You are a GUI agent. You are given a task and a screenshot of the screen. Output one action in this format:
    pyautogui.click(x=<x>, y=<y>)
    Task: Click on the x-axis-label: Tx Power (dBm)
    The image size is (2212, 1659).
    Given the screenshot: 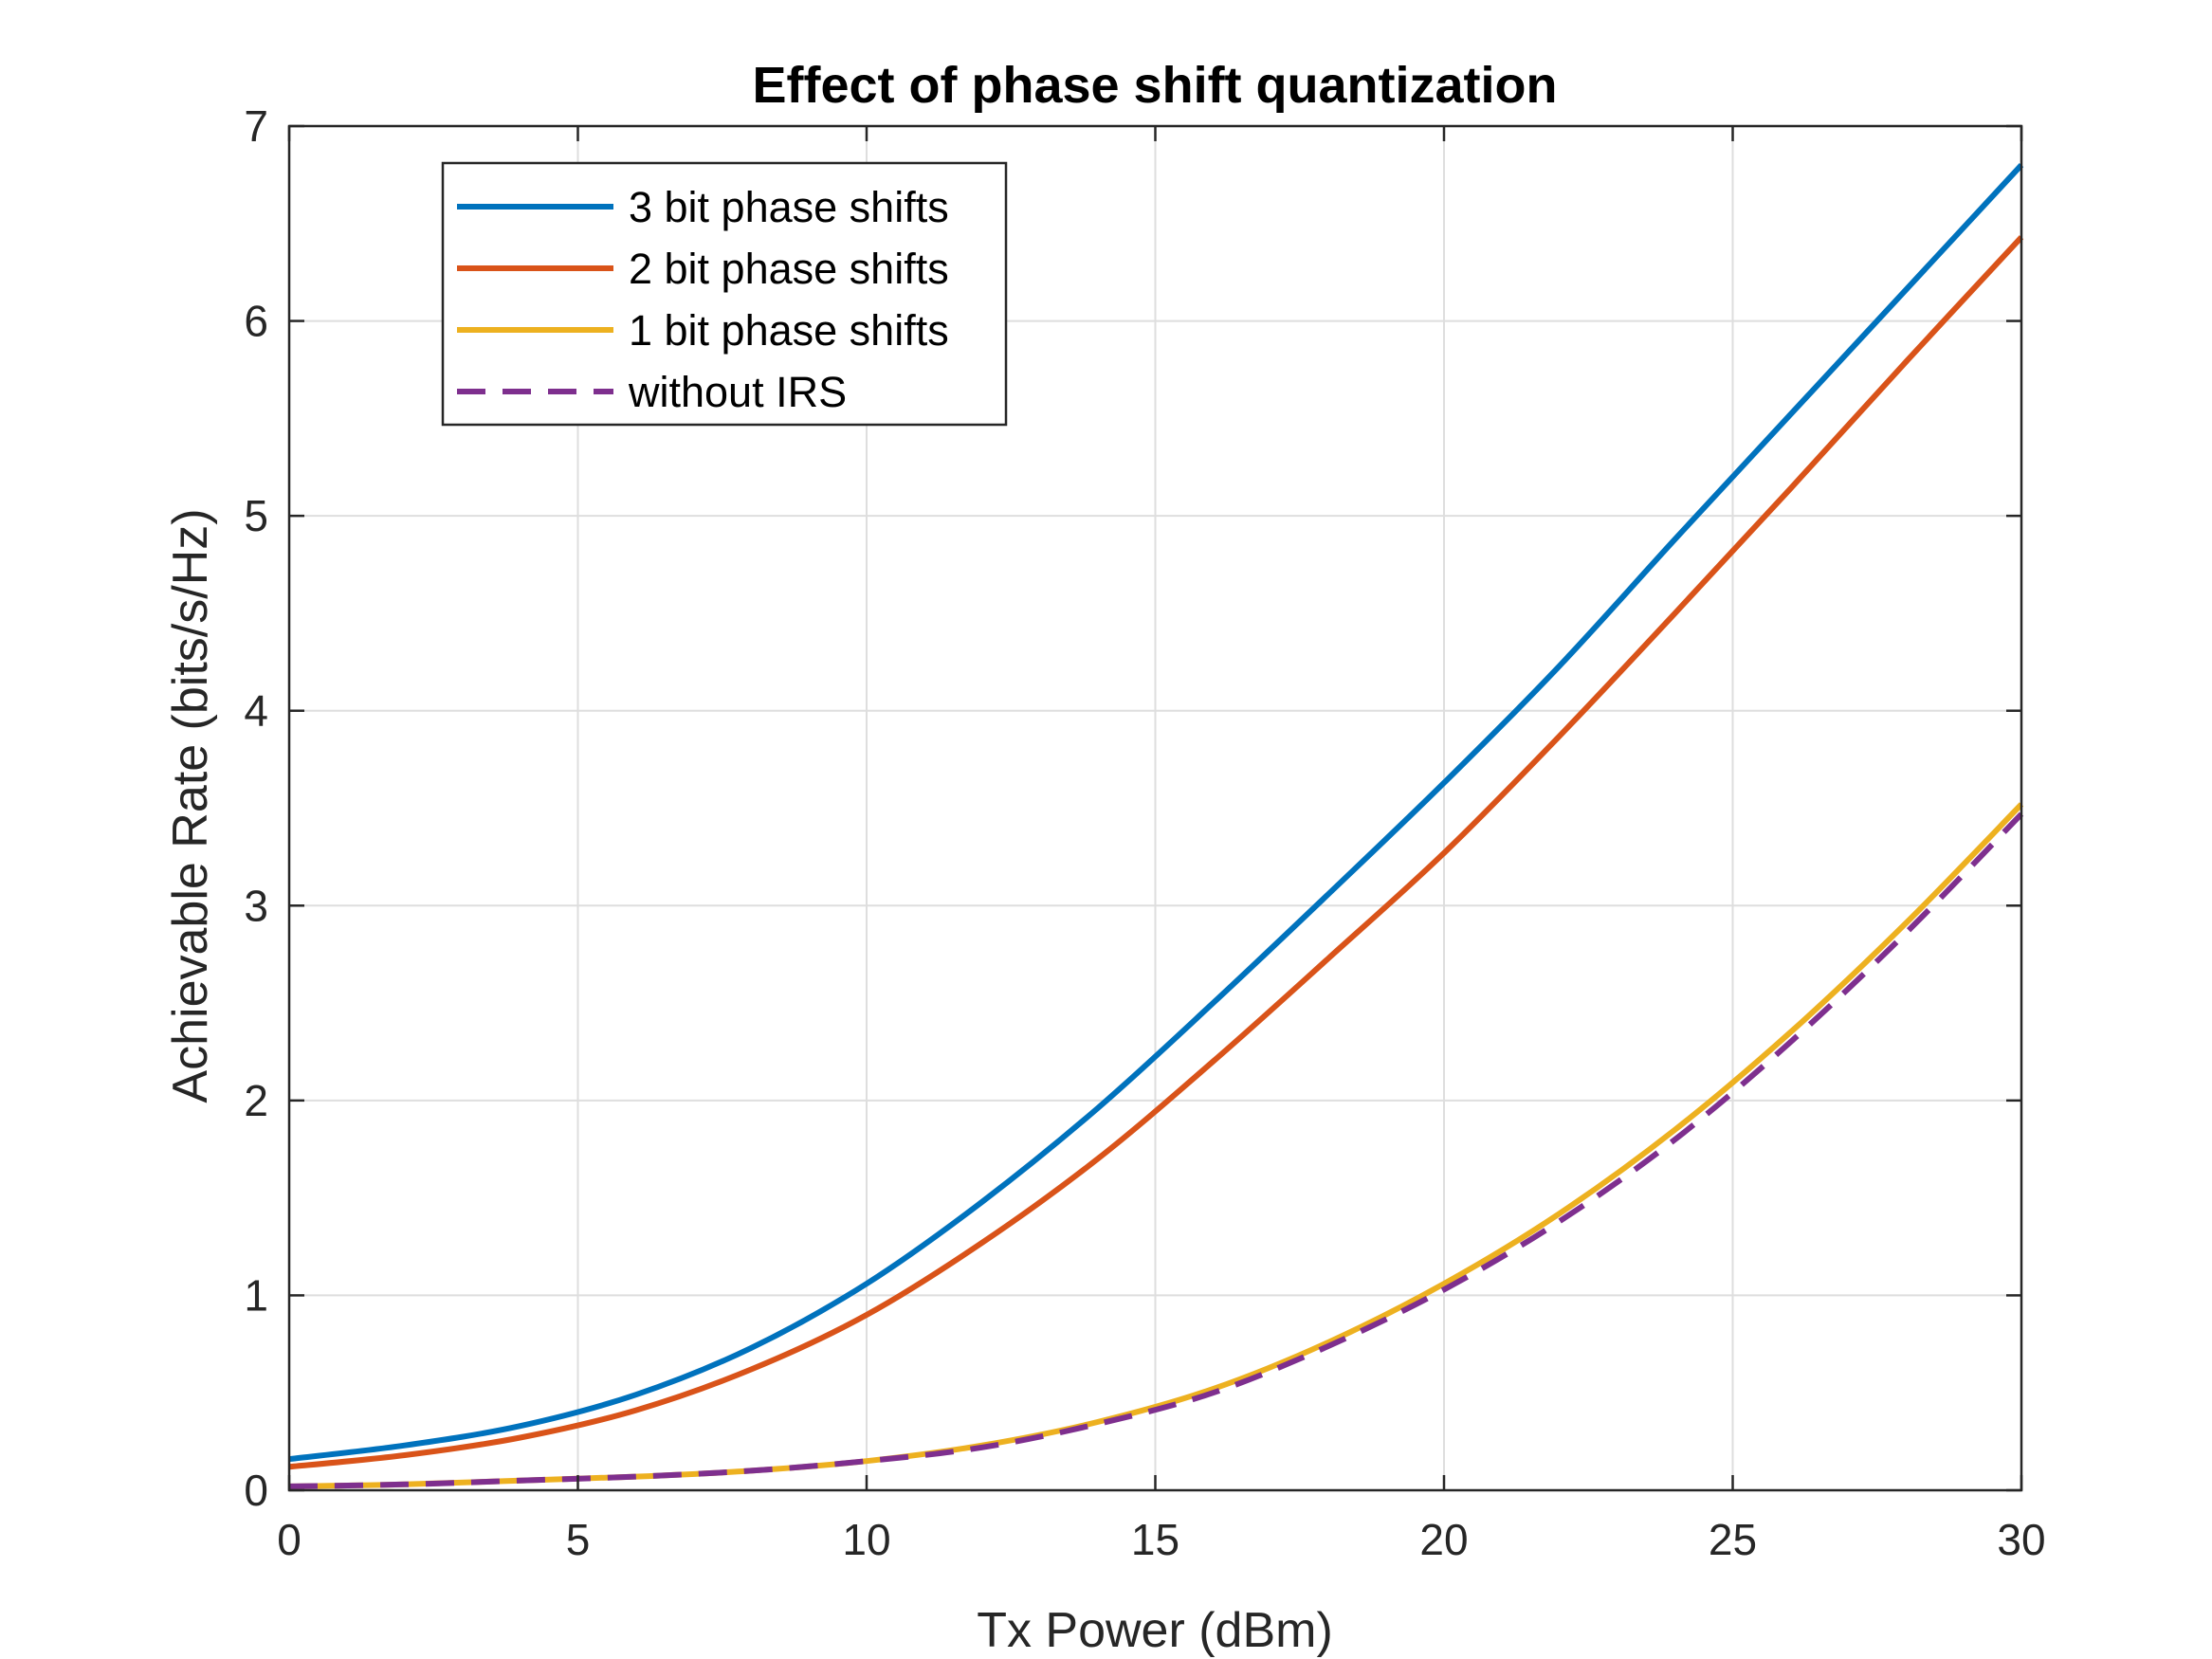 What is the action you would take?
    pyautogui.click(x=1155, y=1630)
    